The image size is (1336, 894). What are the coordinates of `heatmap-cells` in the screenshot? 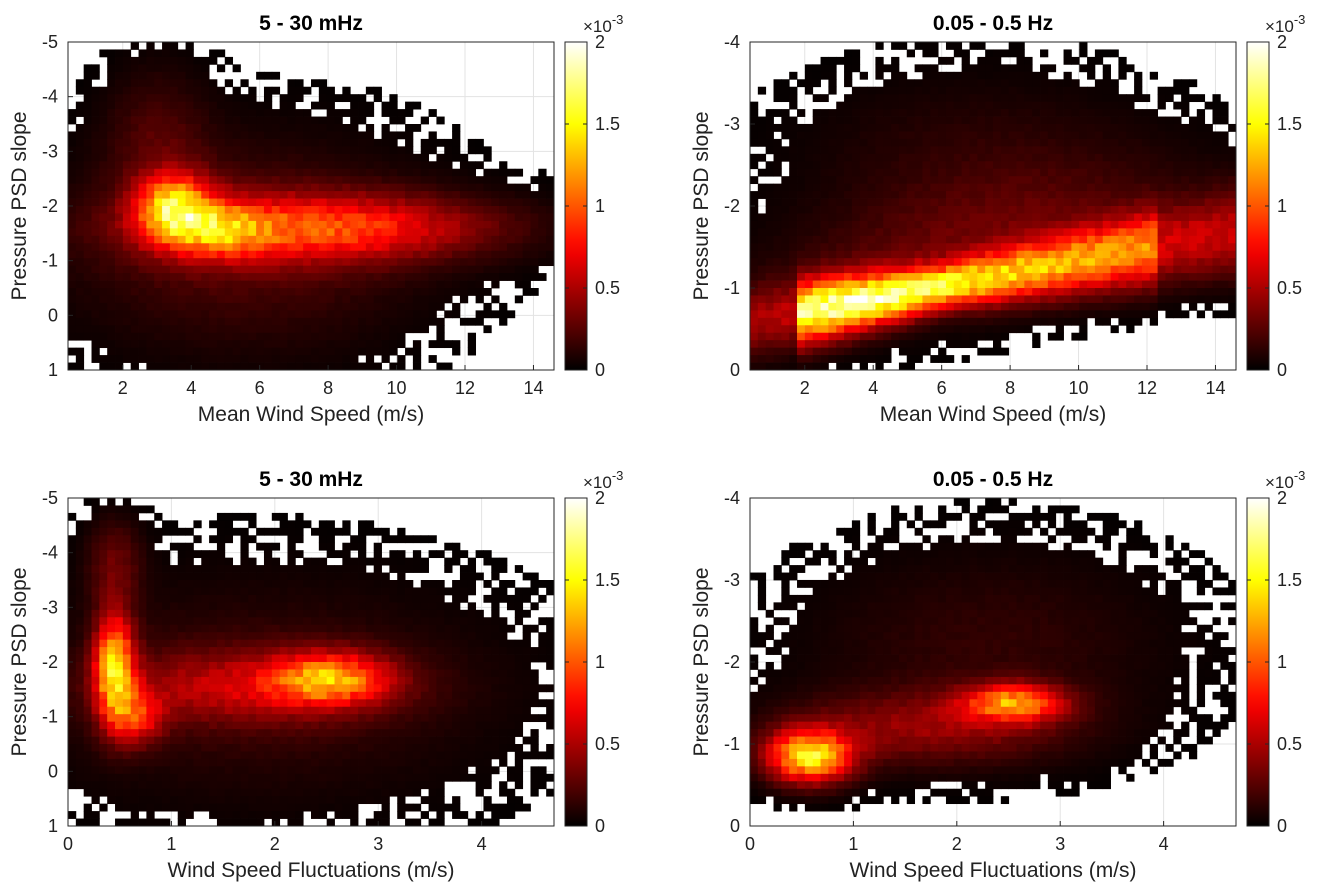 It's located at (311, 662).